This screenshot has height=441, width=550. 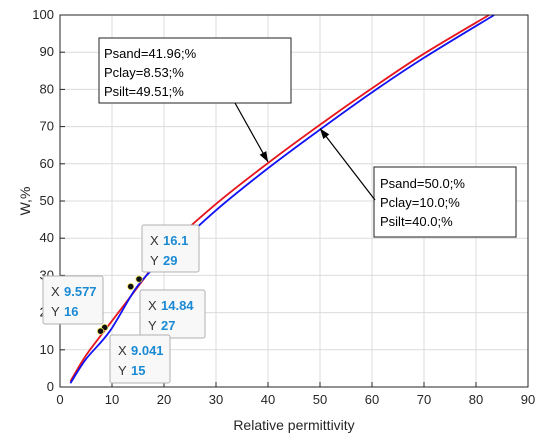 What do you see at coordinates (47, 88) in the screenshot?
I see `y-tick-label: 80` at bounding box center [47, 88].